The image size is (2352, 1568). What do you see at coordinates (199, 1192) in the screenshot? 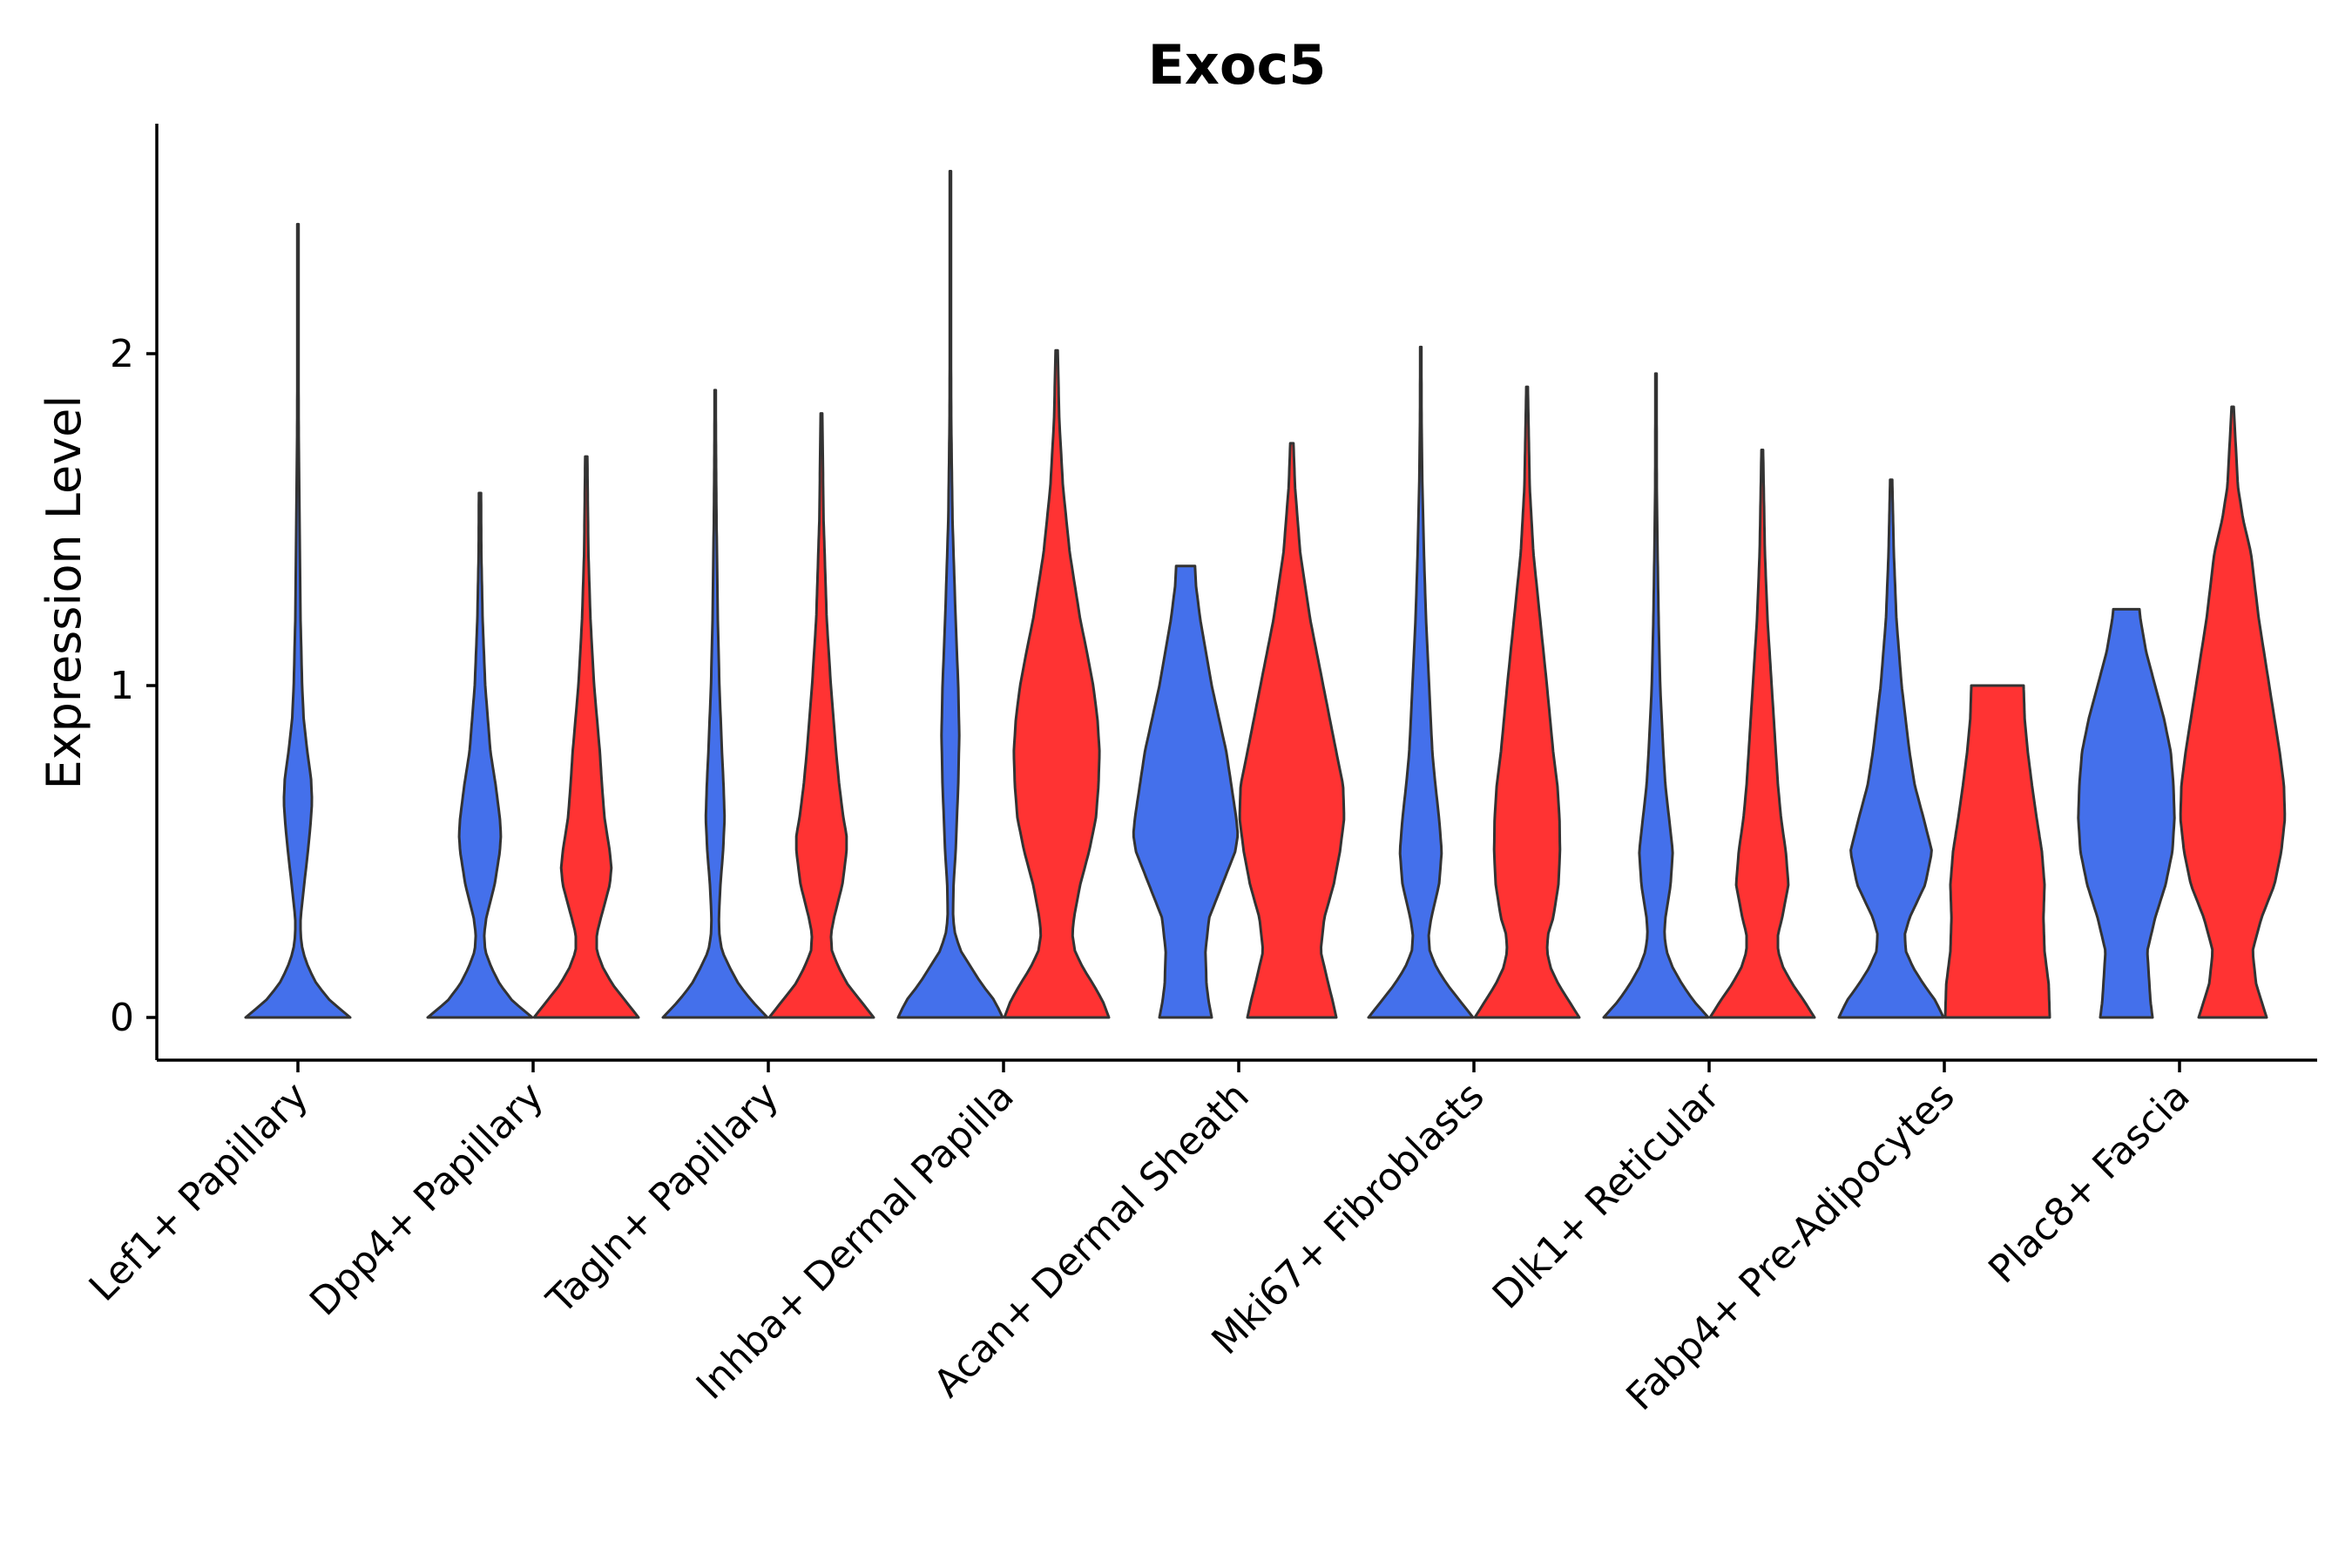
I see `x-tick-label-lef1-papillary: Lef1+ Papillary` at bounding box center [199, 1192].